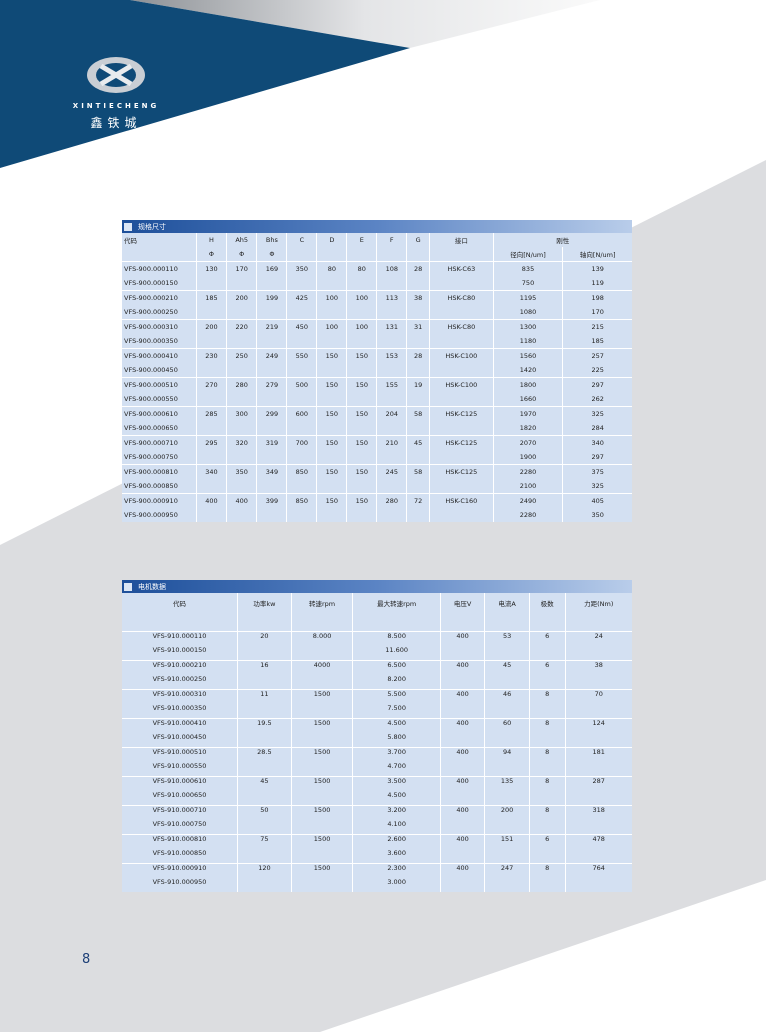 The image size is (766, 1032). I want to click on table-cell: 38, so click(418, 297).